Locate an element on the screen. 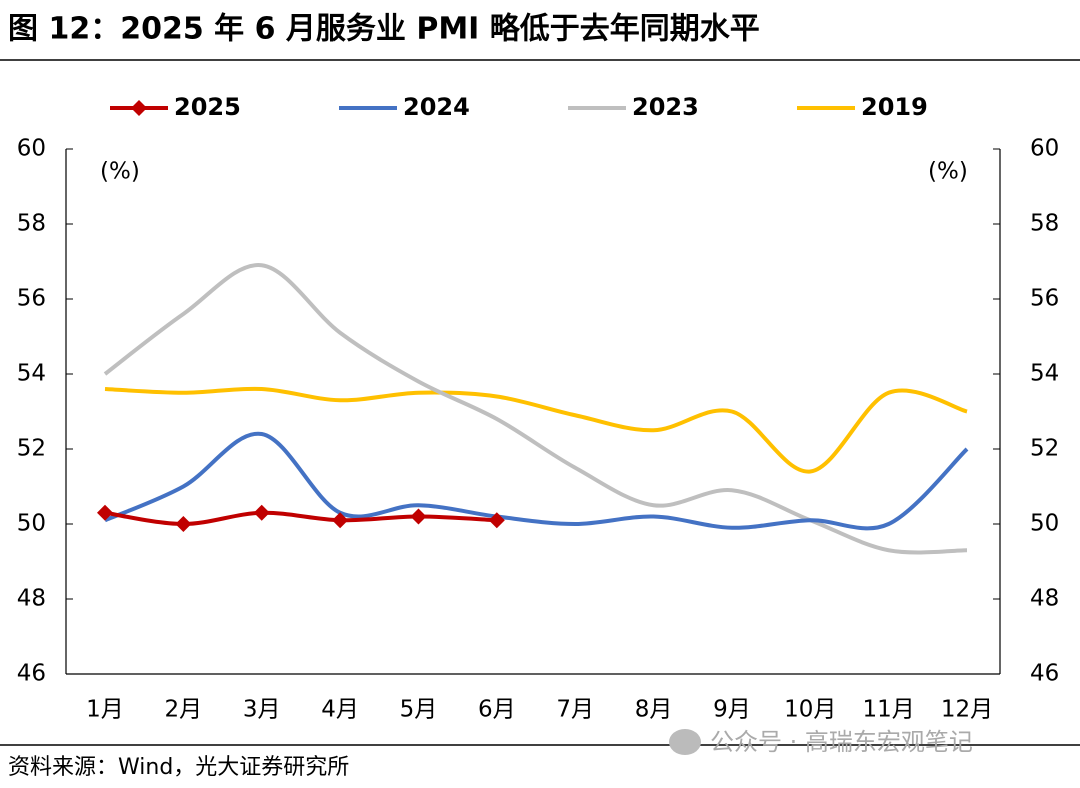 Image resolution: width=1080 pixels, height=788 pixels. x-tick-label: 4月 is located at coordinates (340, 710).